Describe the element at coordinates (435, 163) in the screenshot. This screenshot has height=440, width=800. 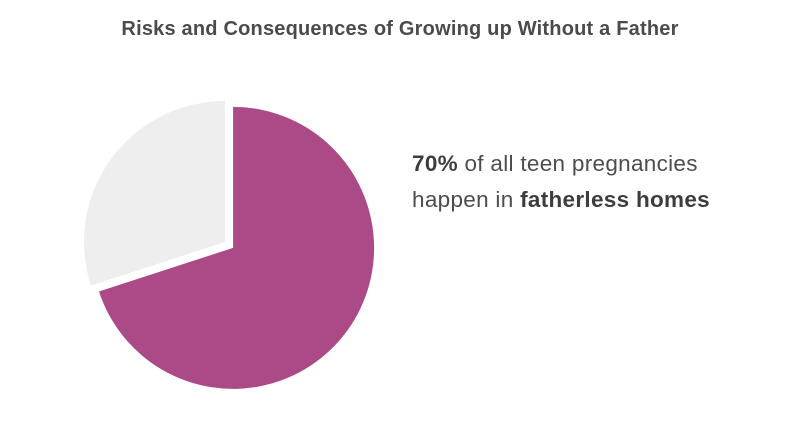
I see `stat-percentage: 70%` at that location.